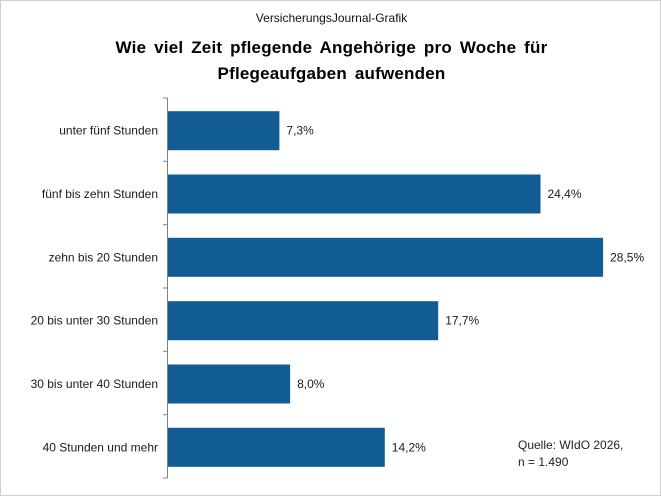 Image resolution: width=661 pixels, height=496 pixels. I want to click on value-label: 17,7%, so click(462, 321).